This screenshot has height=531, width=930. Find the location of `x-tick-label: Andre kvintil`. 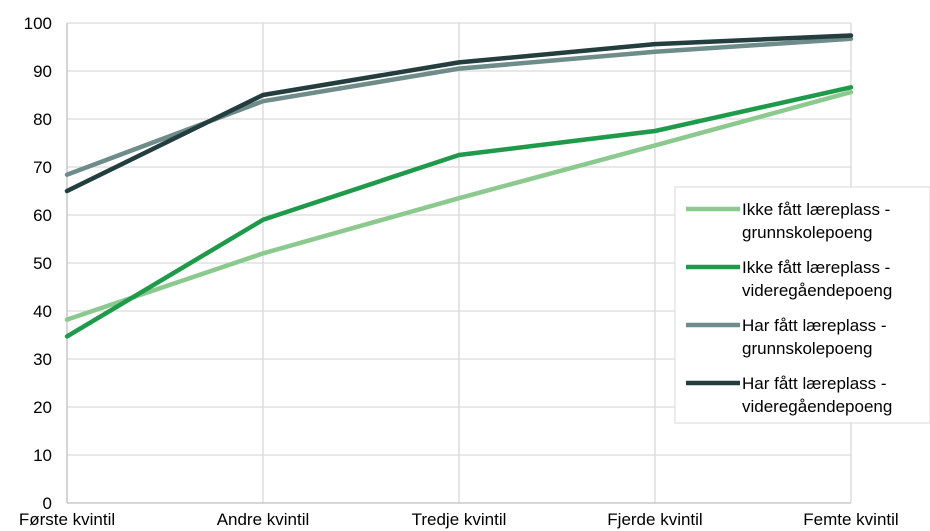

x-tick-label: Andre kvintil is located at coordinates (263, 519).